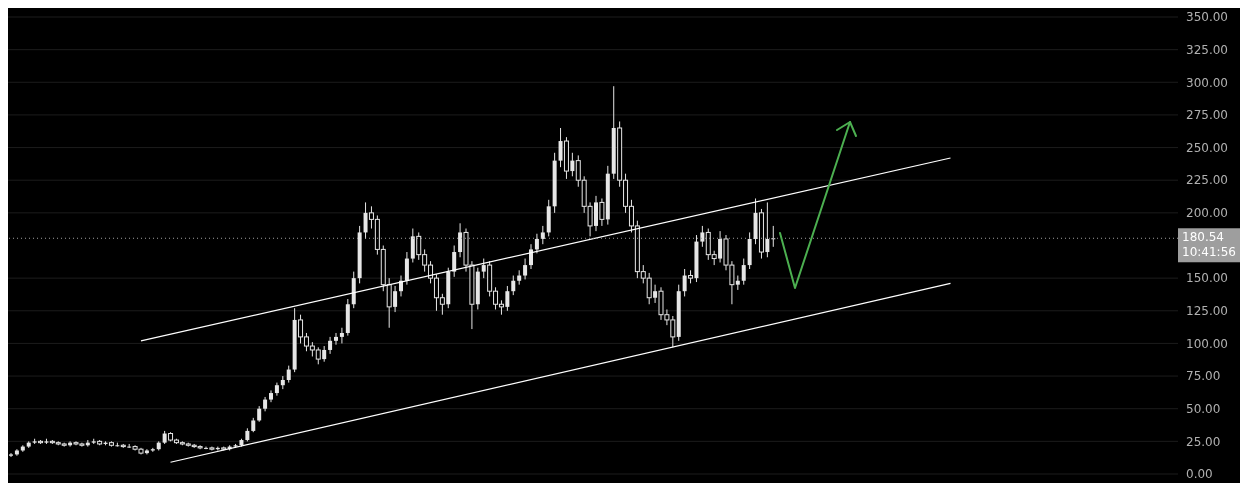  I want to click on y-tick-label: 200.00, so click(1207, 213).